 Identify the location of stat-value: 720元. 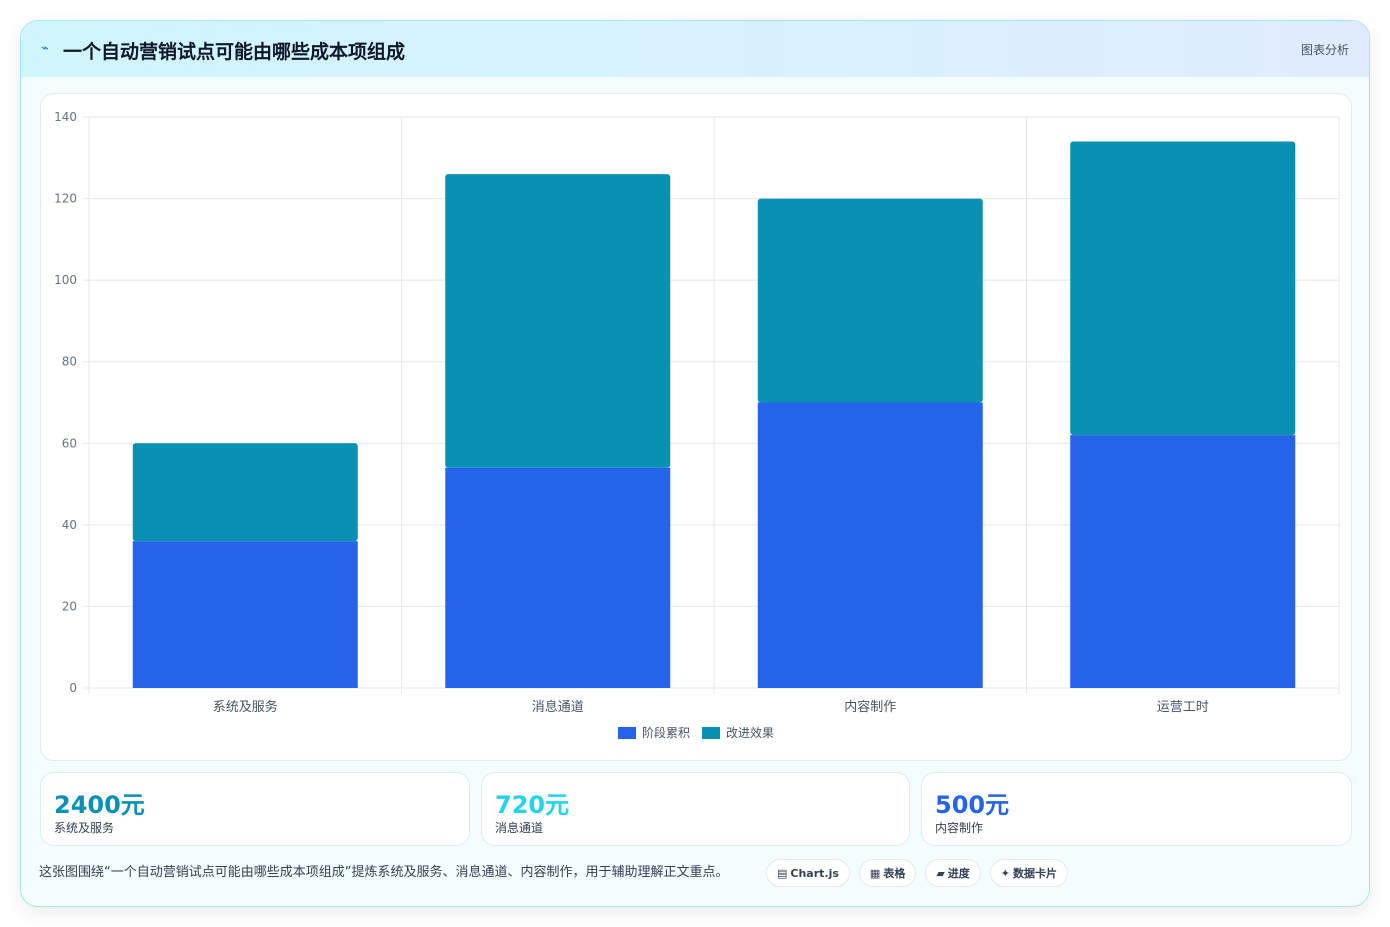
(532, 805).